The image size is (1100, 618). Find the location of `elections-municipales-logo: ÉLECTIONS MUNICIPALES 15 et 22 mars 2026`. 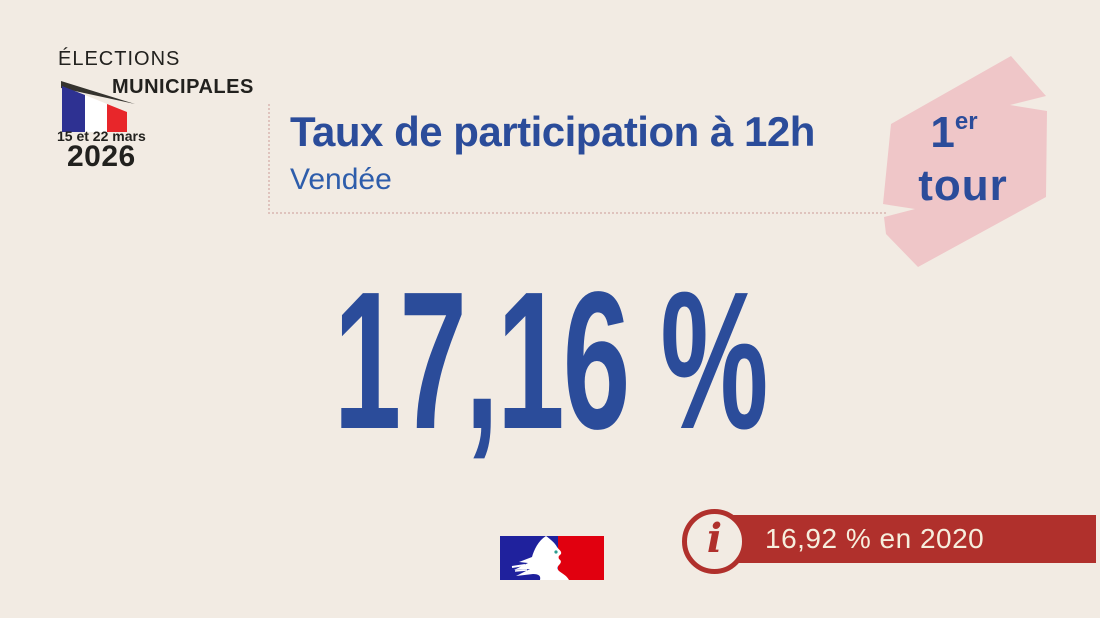

elections-municipales-logo: ÉLECTIONS MUNICIPALES 15 et 22 mars 2026 is located at coordinates (135, 95).